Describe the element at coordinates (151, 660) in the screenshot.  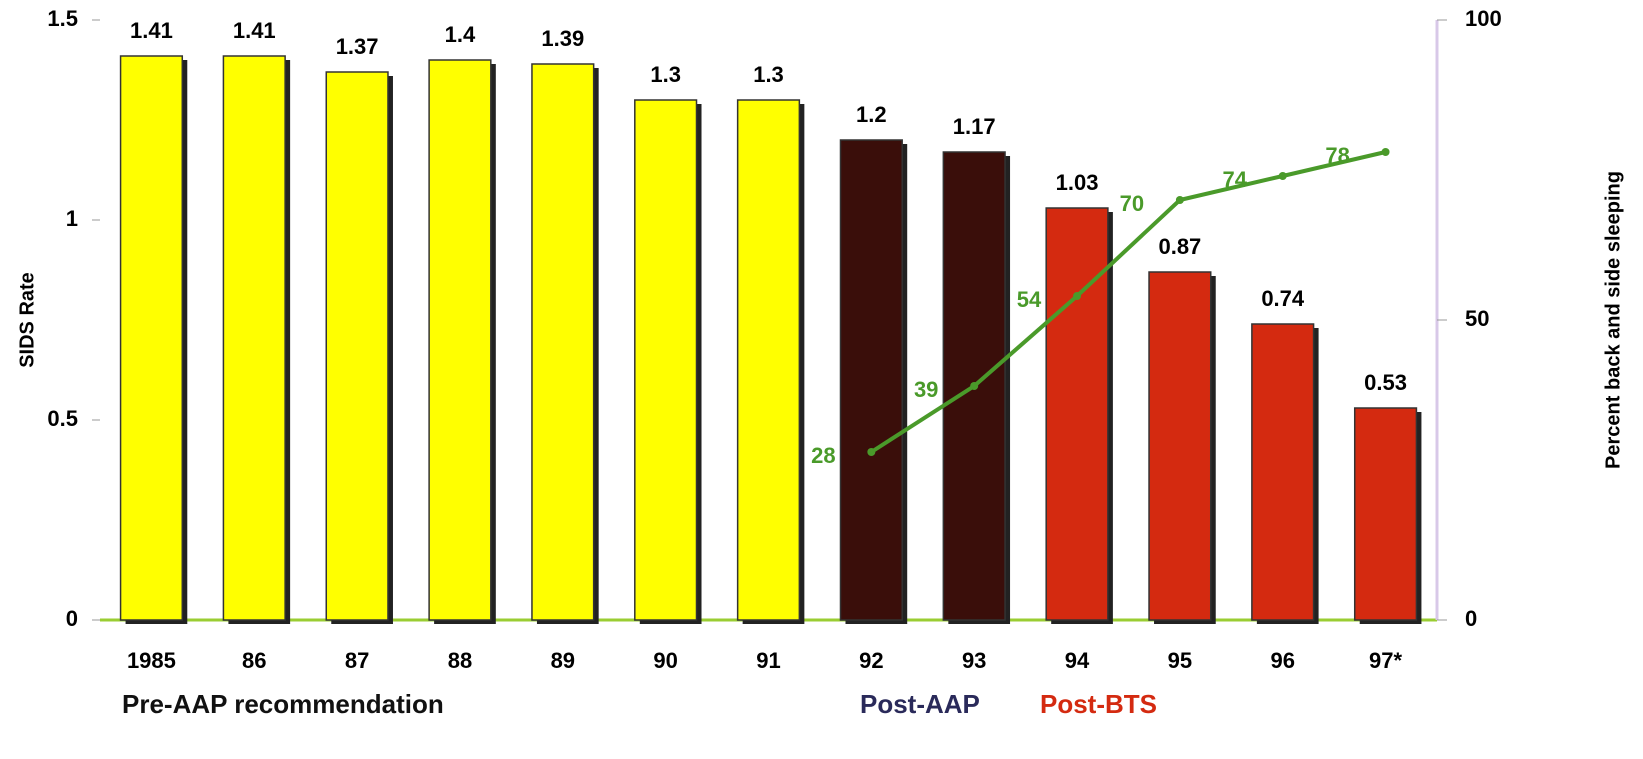
I see `x-tick-label: 1985` at that location.